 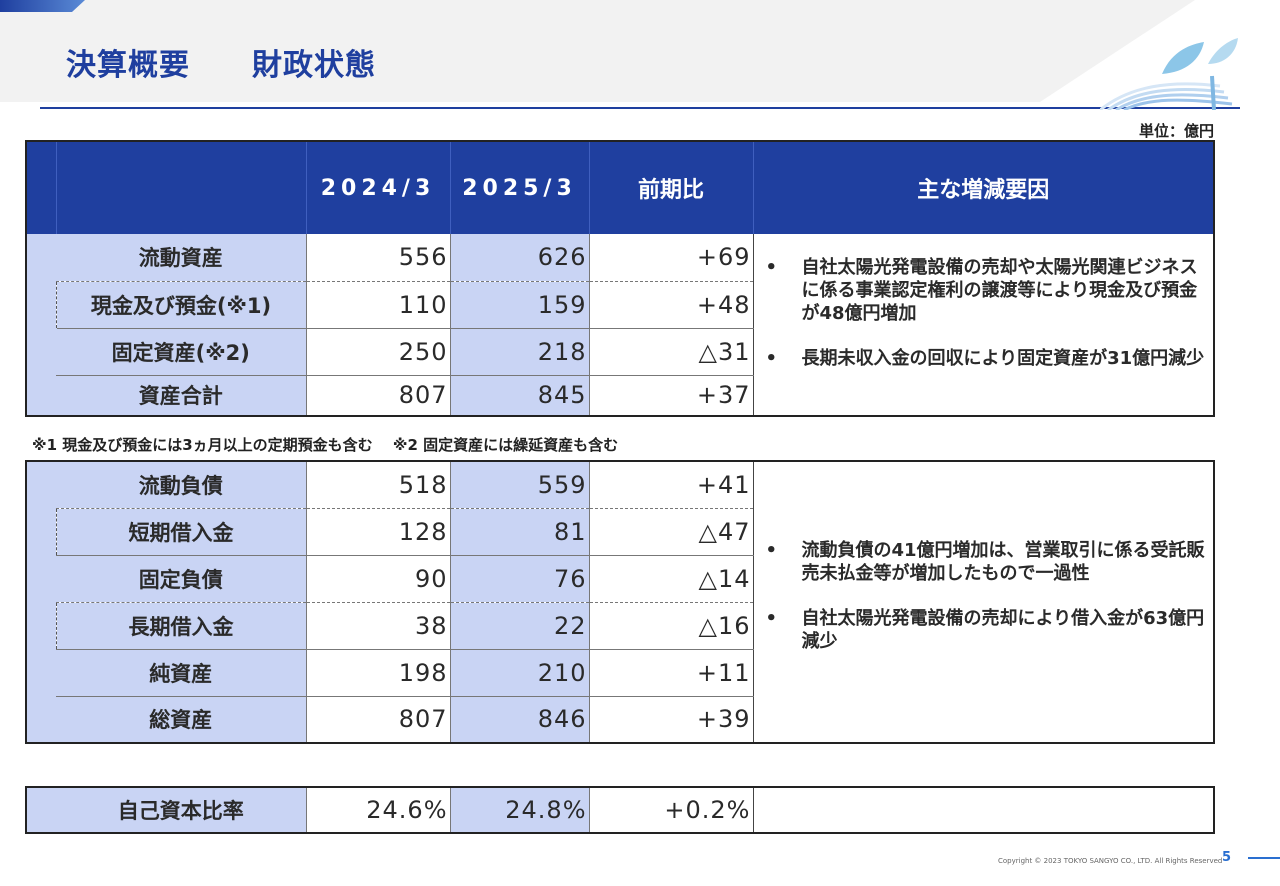 What do you see at coordinates (378, 258) in the screenshot?
I see `value-2024: 556` at bounding box center [378, 258].